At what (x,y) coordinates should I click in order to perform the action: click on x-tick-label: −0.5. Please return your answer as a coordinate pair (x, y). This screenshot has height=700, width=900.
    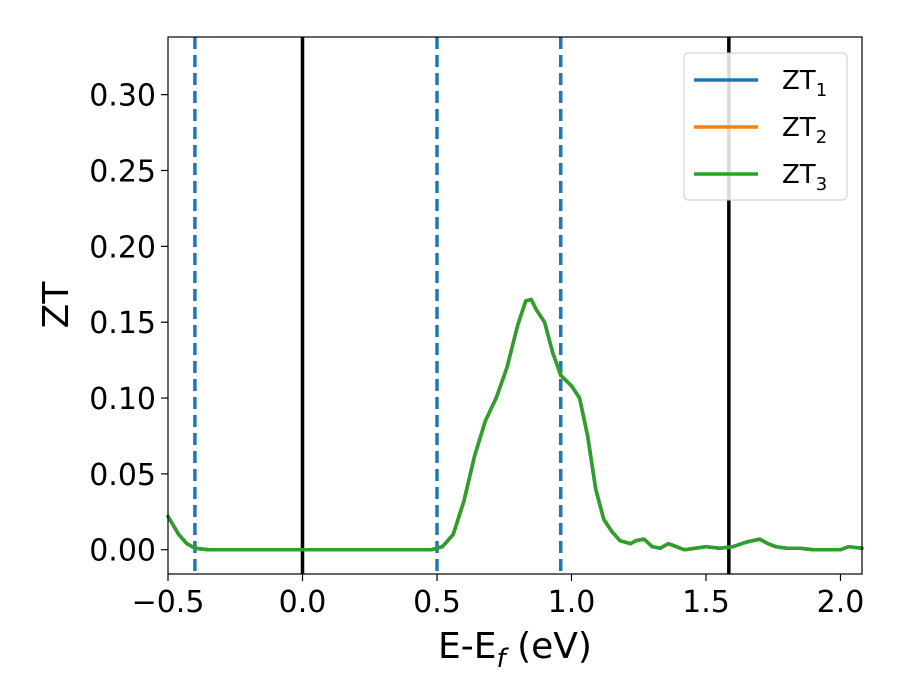
    Looking at the image, I should click on (168, 602).